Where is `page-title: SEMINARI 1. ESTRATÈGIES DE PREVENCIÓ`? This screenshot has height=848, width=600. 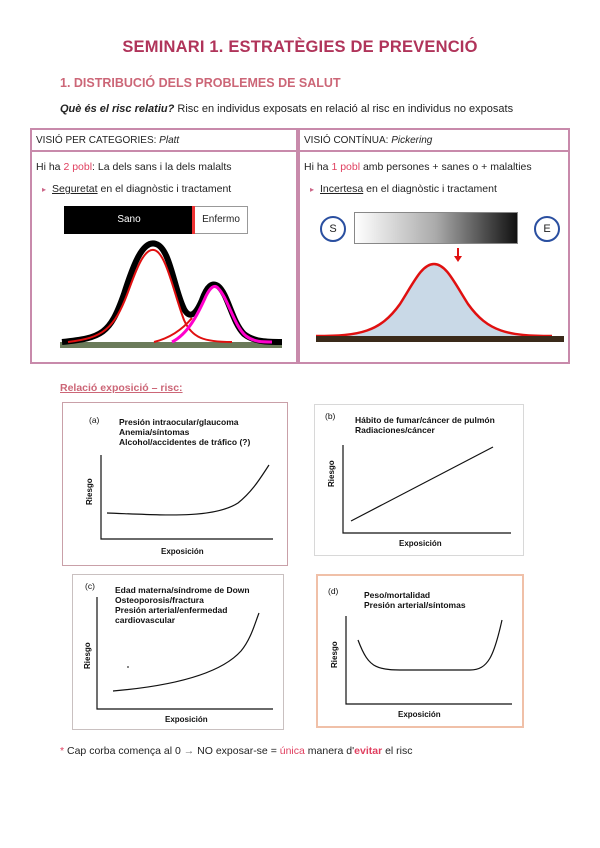 page-title: SEMINARI 1. ESTRATÈGIES DE PREVENCIÓ is located at coordinates (300, 47).